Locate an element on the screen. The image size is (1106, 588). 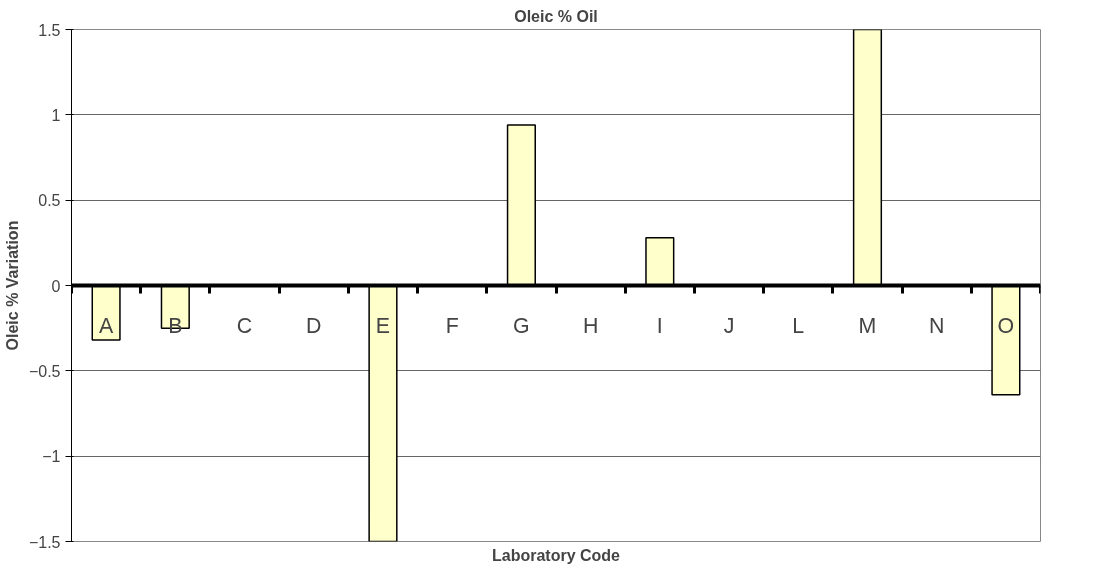
x-tick-label: L is located at coordinates (798, 325).